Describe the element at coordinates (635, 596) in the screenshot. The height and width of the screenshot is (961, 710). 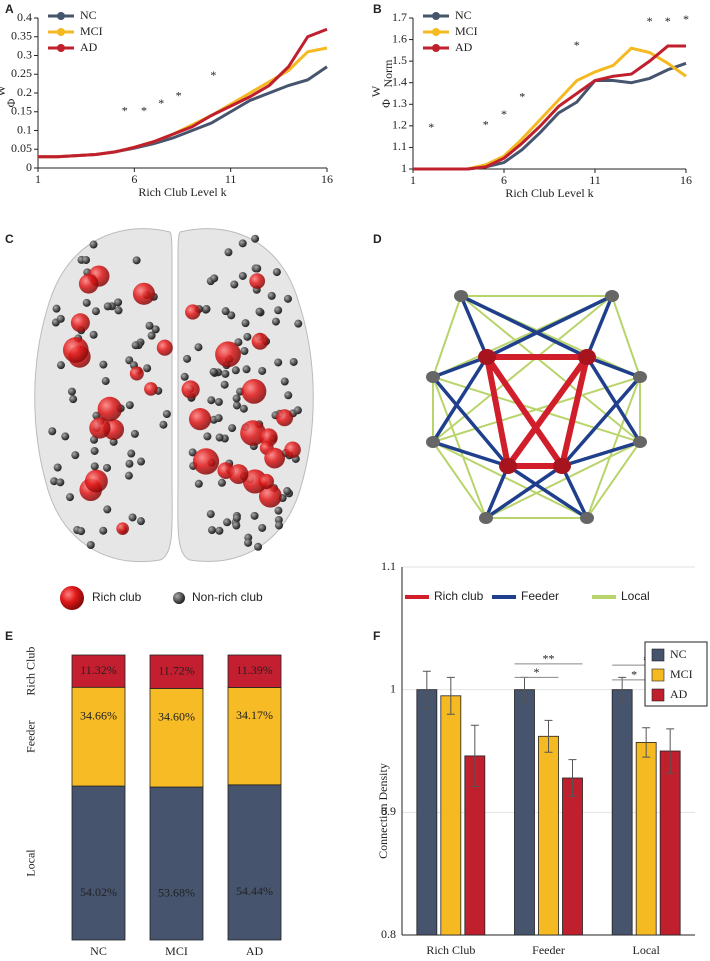
I see `legend-label: Local` at that location.